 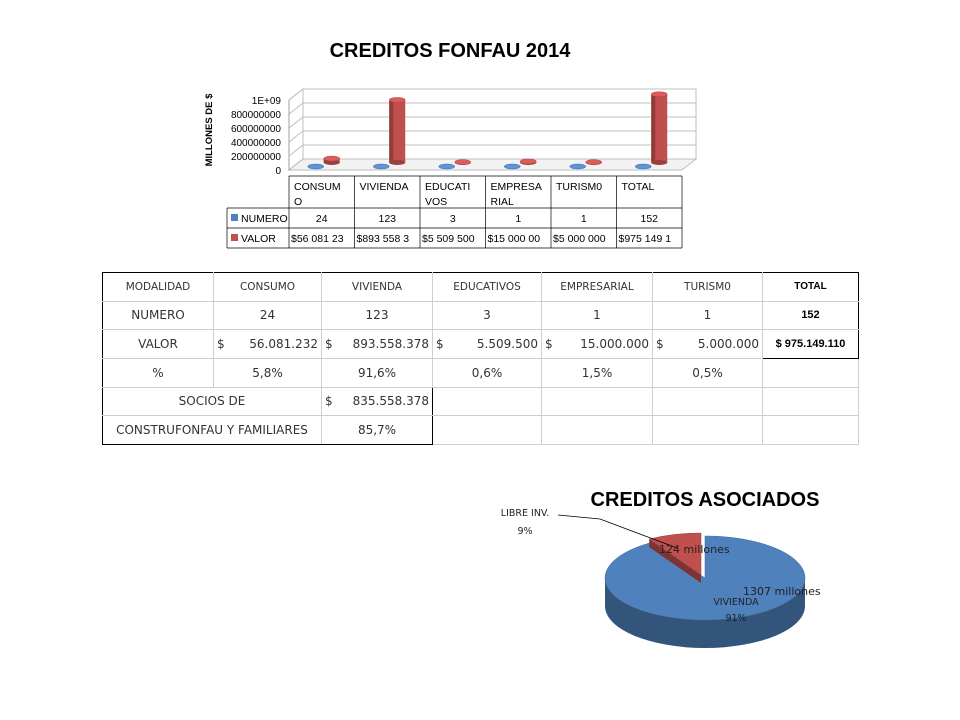 I want to click on header-cell: VIVIENDA, so click(x=377, y=287).